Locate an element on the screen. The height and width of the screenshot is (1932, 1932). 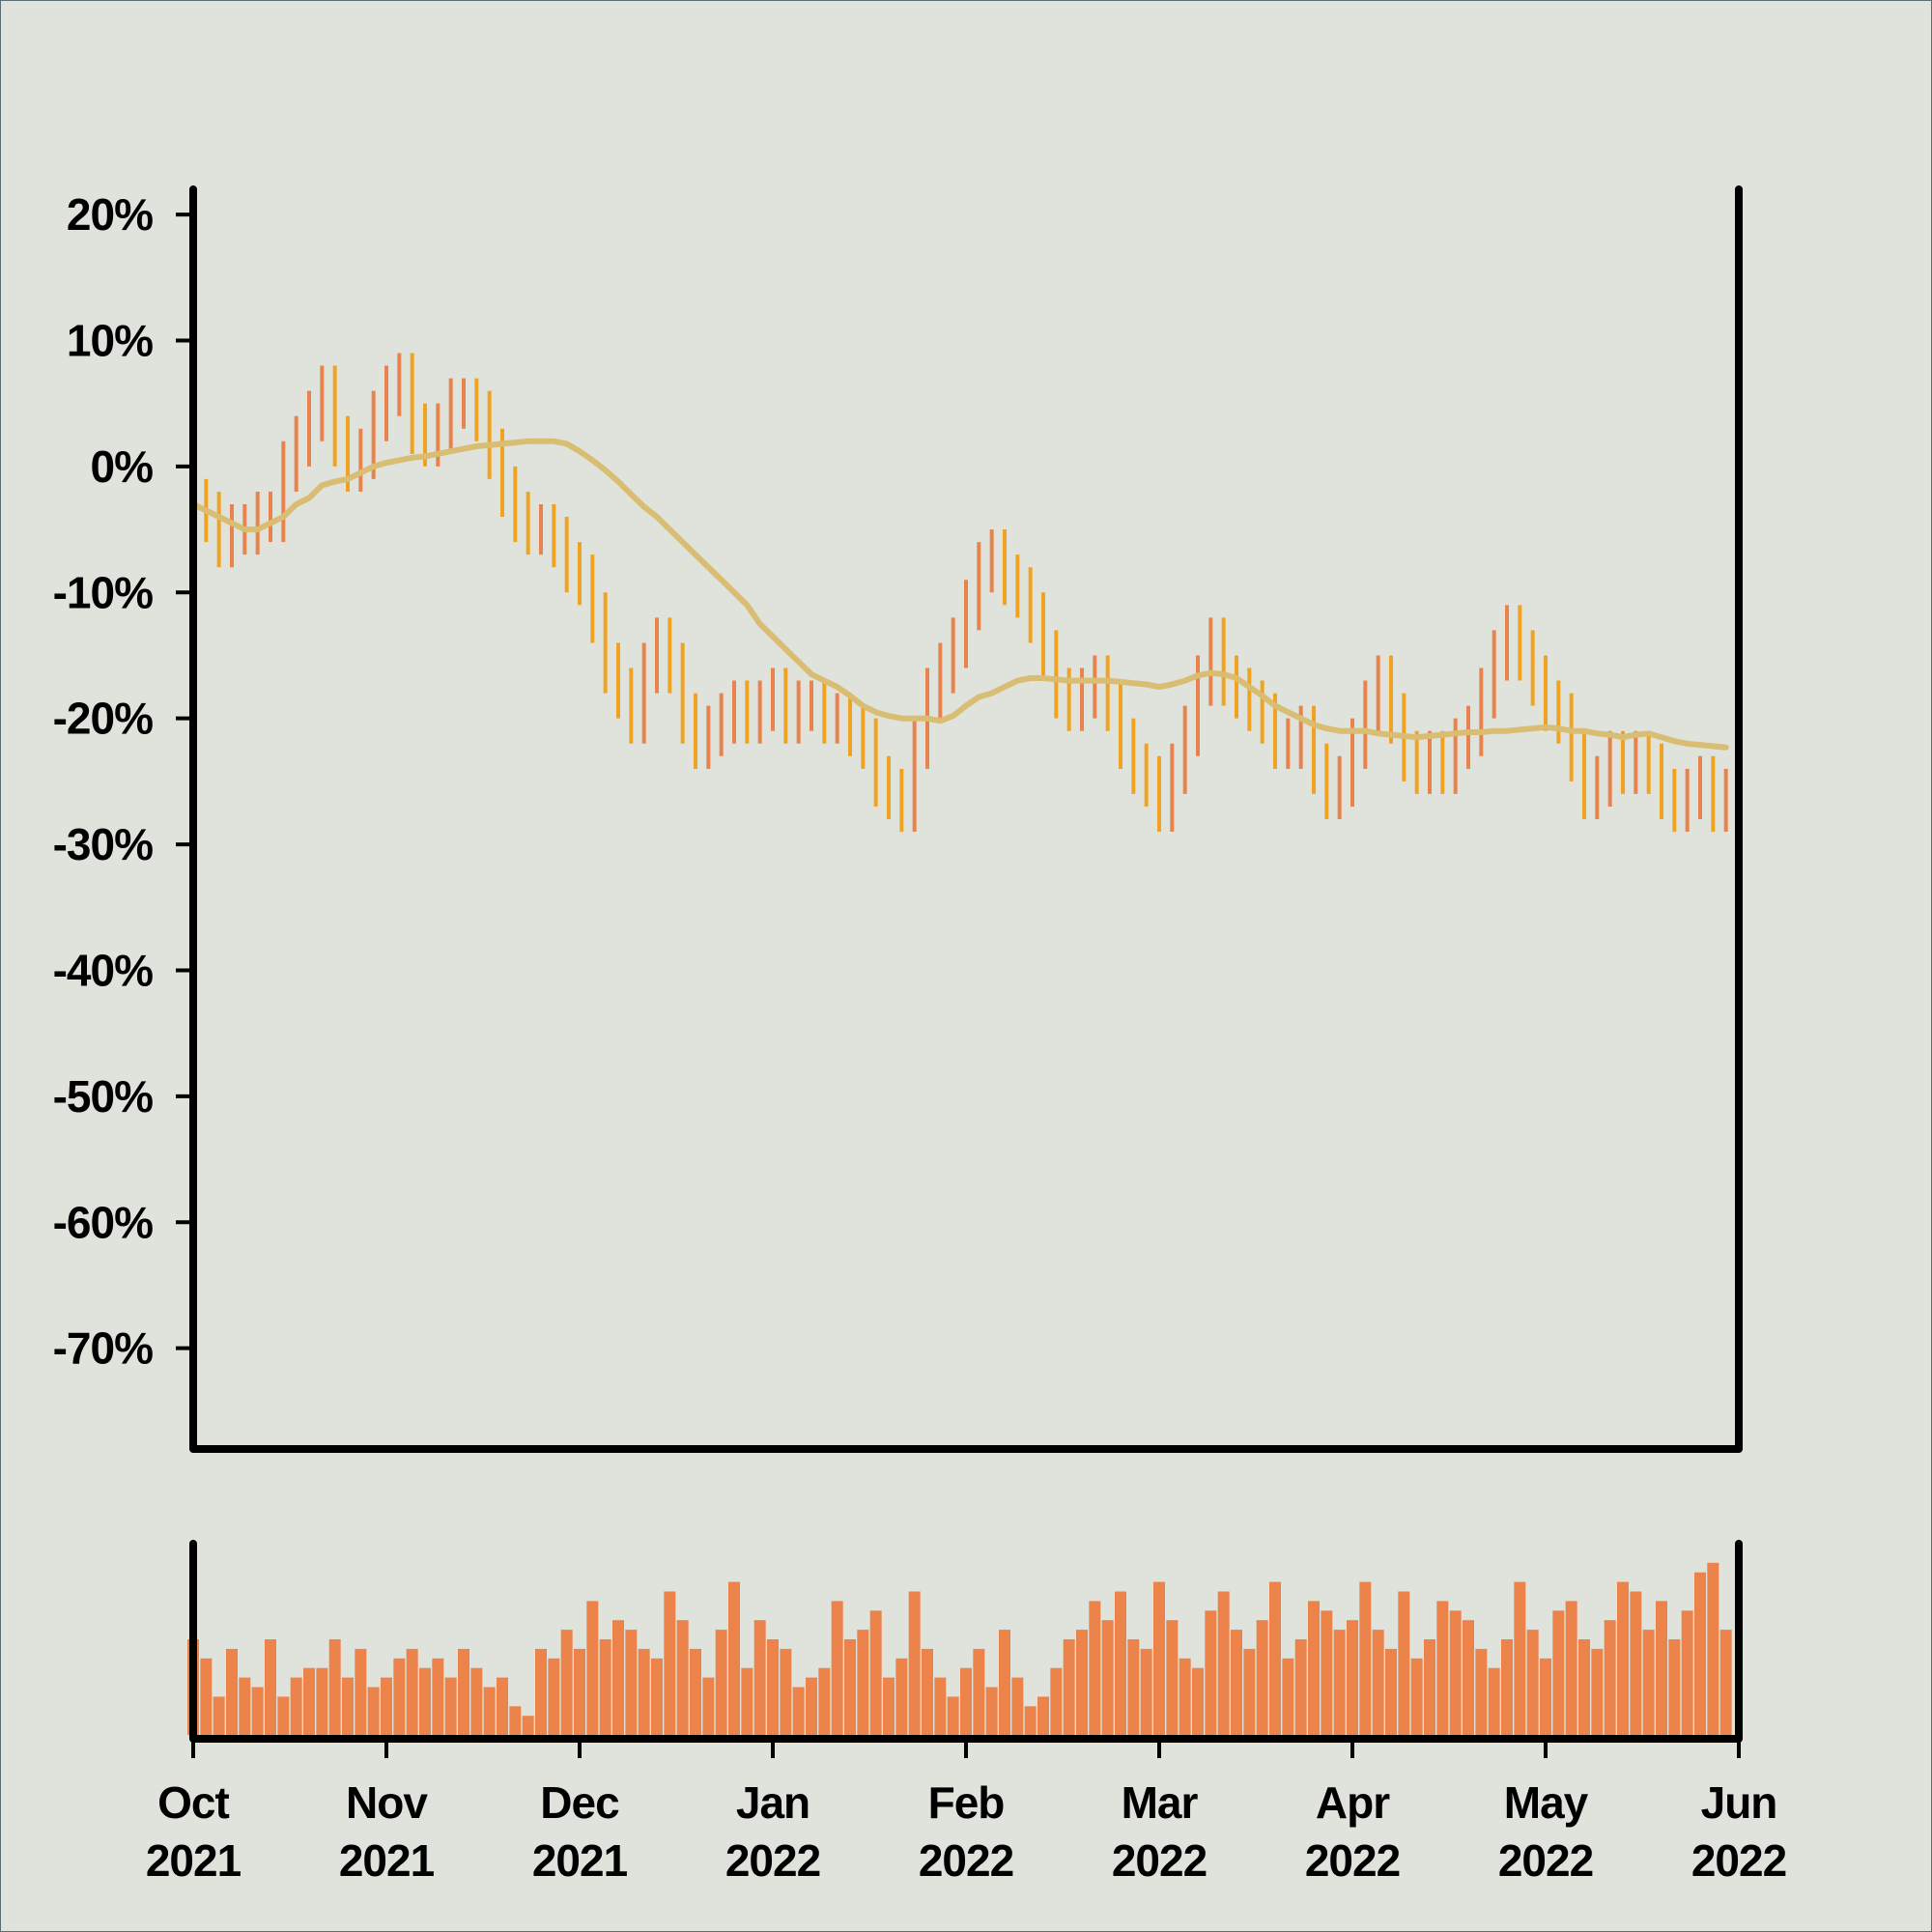
x-tick-label: Apr 2022 is located at coordinates (1352, 1831).